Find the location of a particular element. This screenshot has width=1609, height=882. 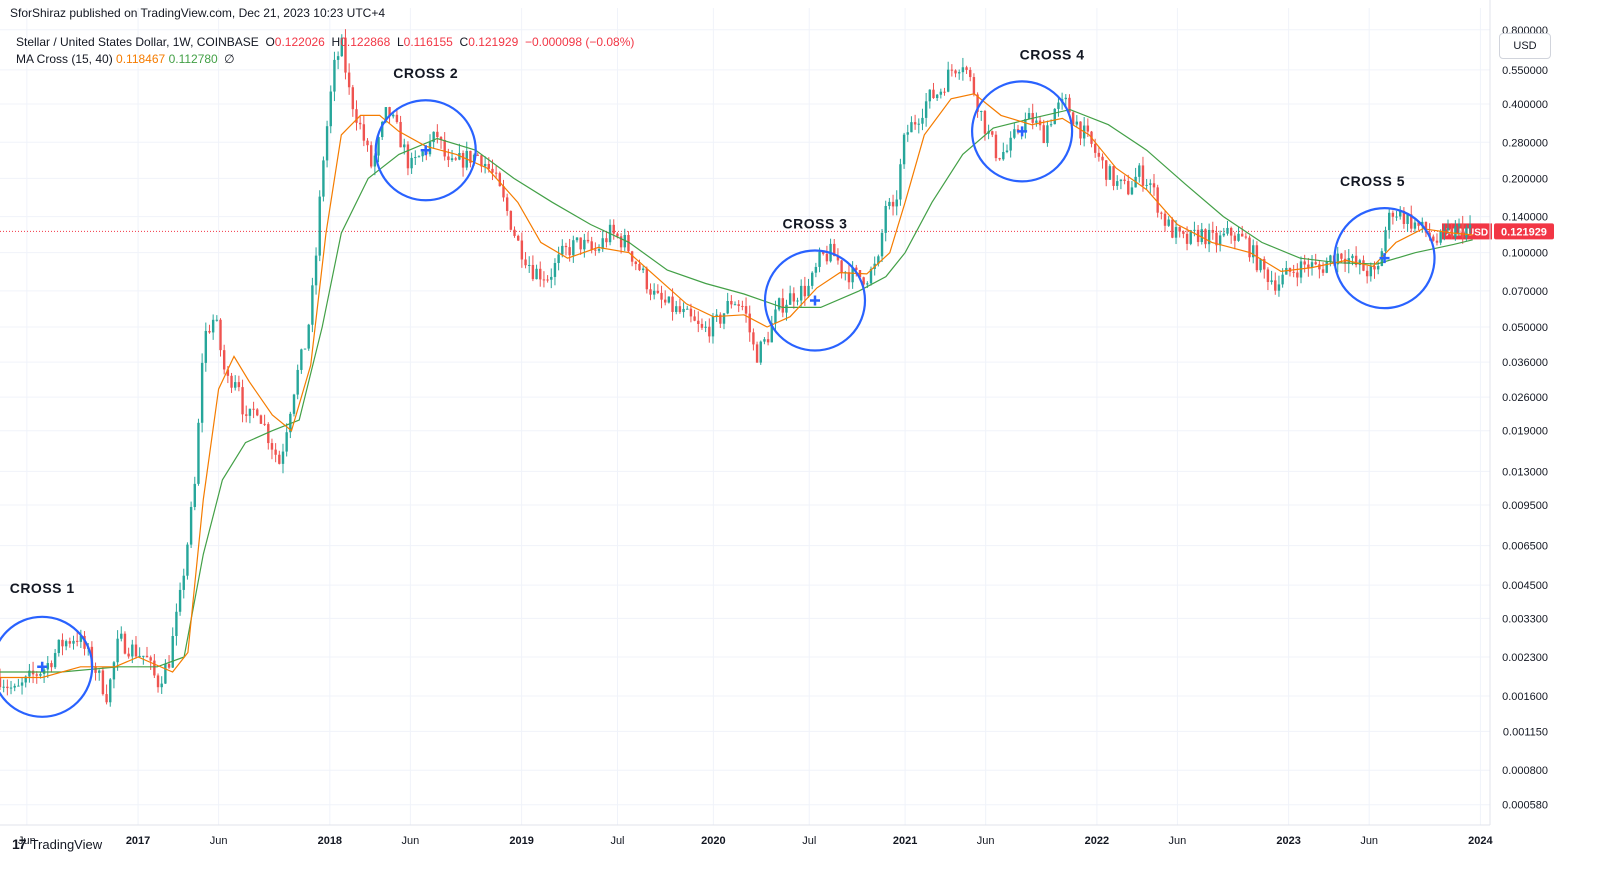

price-change: −0.000098 (−0.08%) is located at coordinates (579, 42).